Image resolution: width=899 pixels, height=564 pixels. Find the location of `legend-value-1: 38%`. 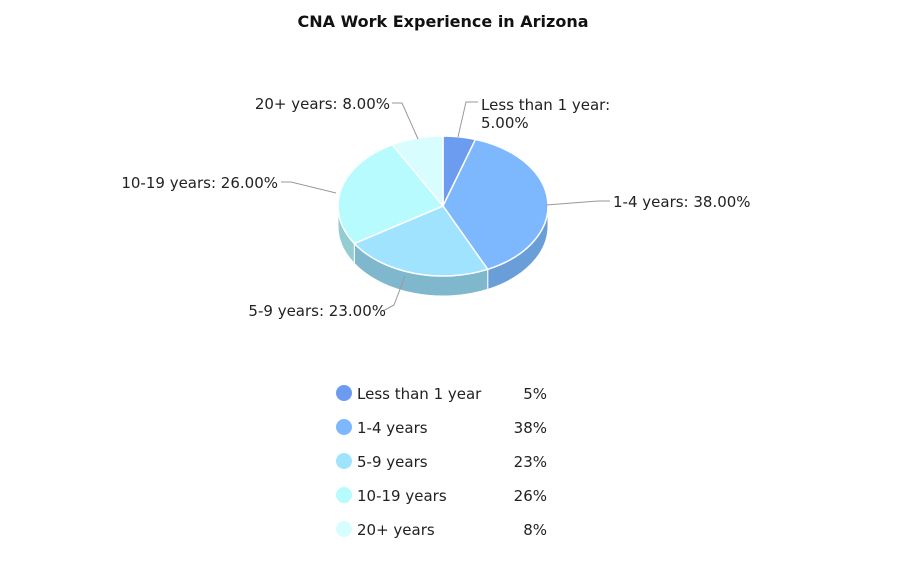

legend-value-1: 38% is located at coordinates (530, 428).